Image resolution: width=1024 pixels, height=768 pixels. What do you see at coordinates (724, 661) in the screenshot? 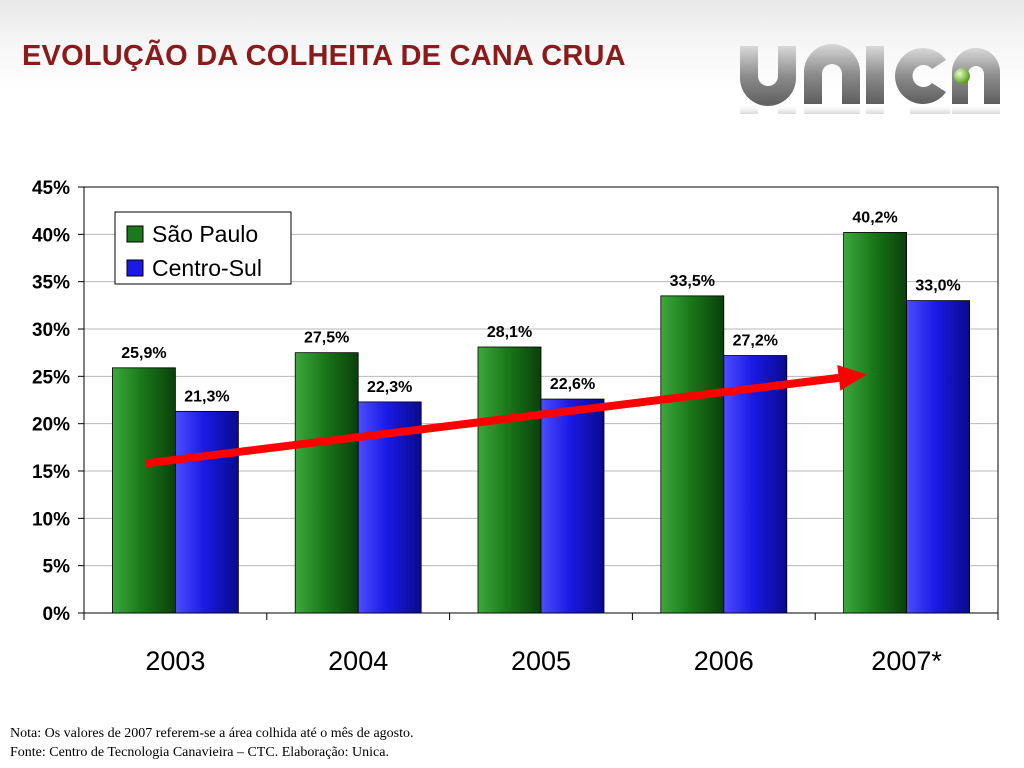
I see `x-tick-label: 2006` at bounding box center [724, 661].